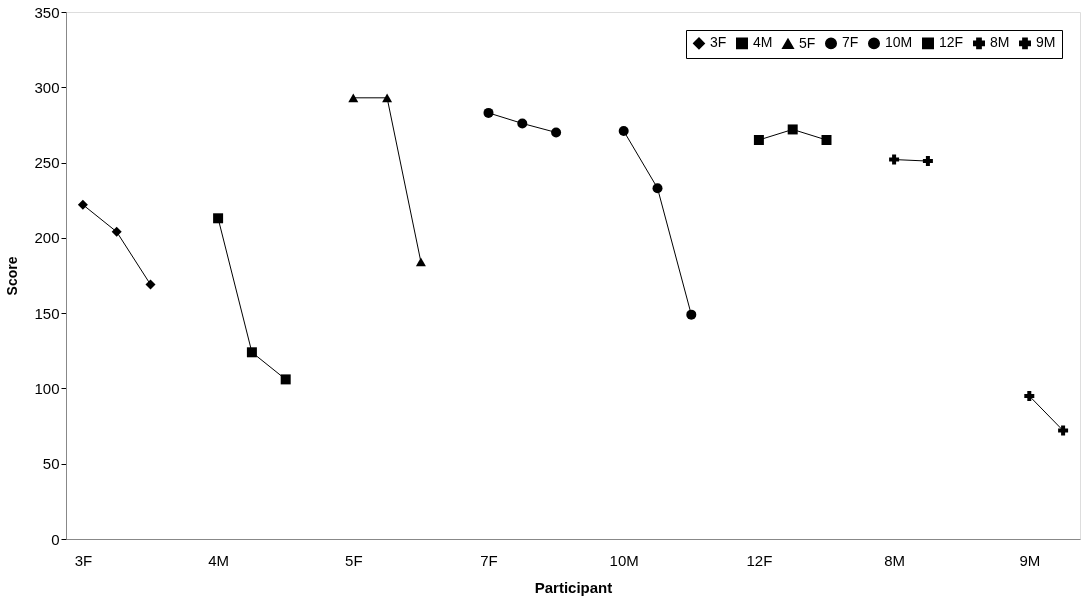  I want to click on legend-label: 5F, so click(807, 42).